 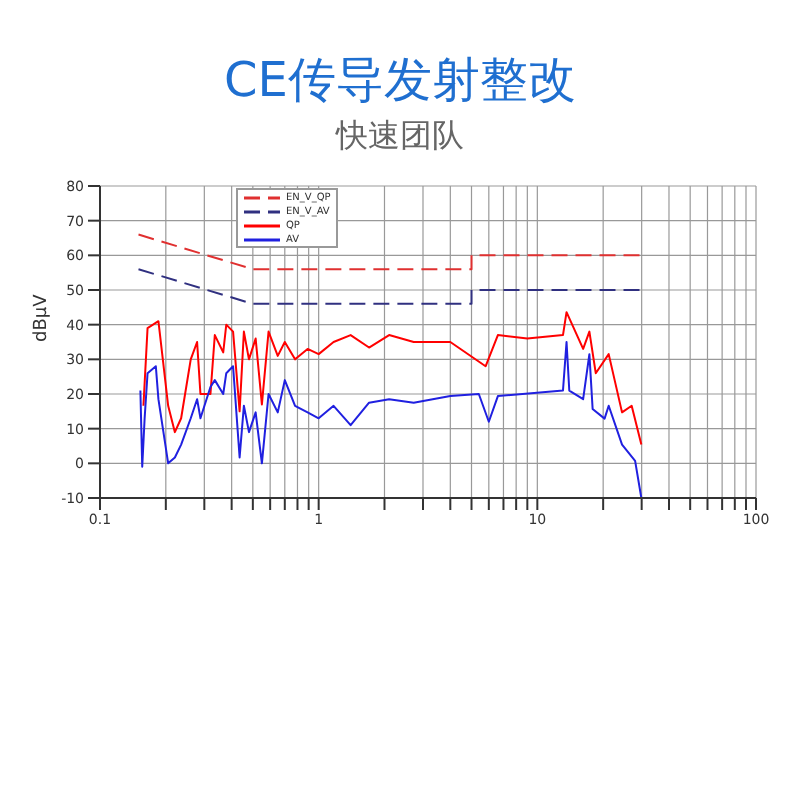 I want to click on chart-subtitle: 快速团队, so click(x=399, y=137).